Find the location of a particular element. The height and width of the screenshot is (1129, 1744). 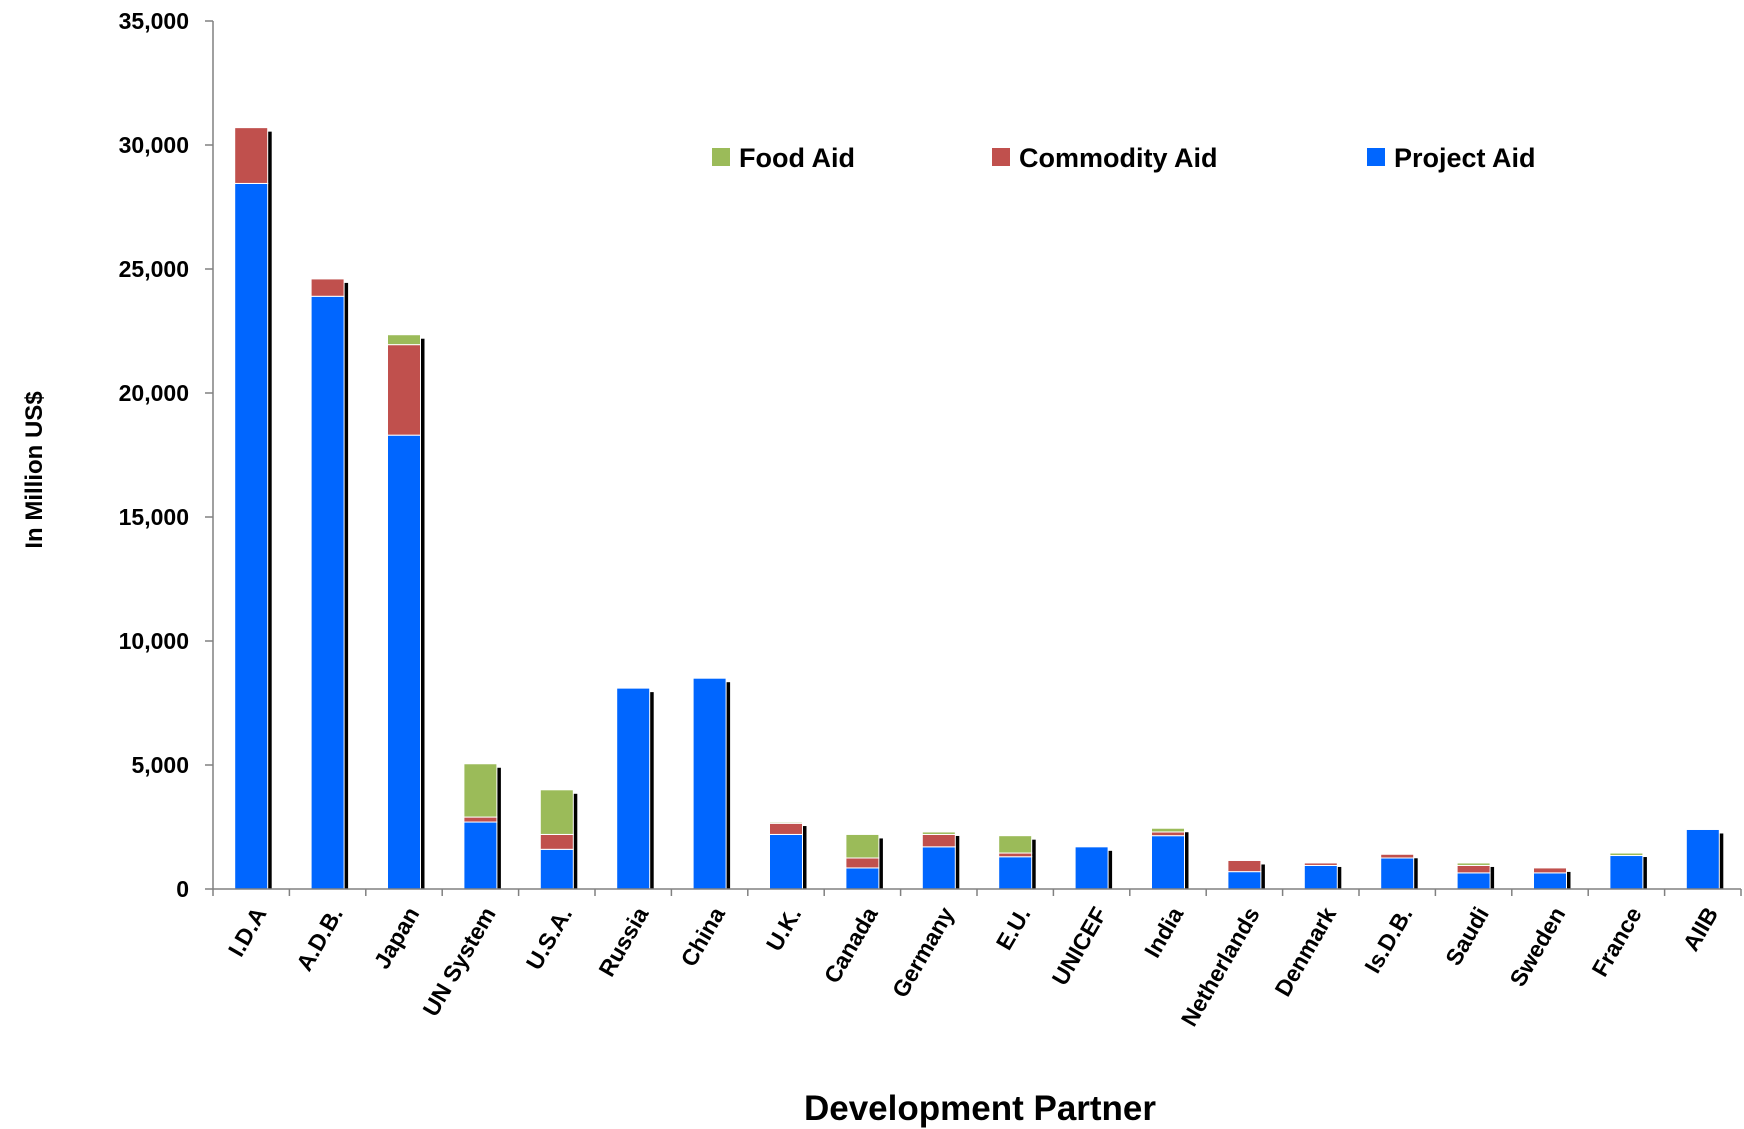

x-tick-label-un-system: UN System is located at coordinates (458, 962).